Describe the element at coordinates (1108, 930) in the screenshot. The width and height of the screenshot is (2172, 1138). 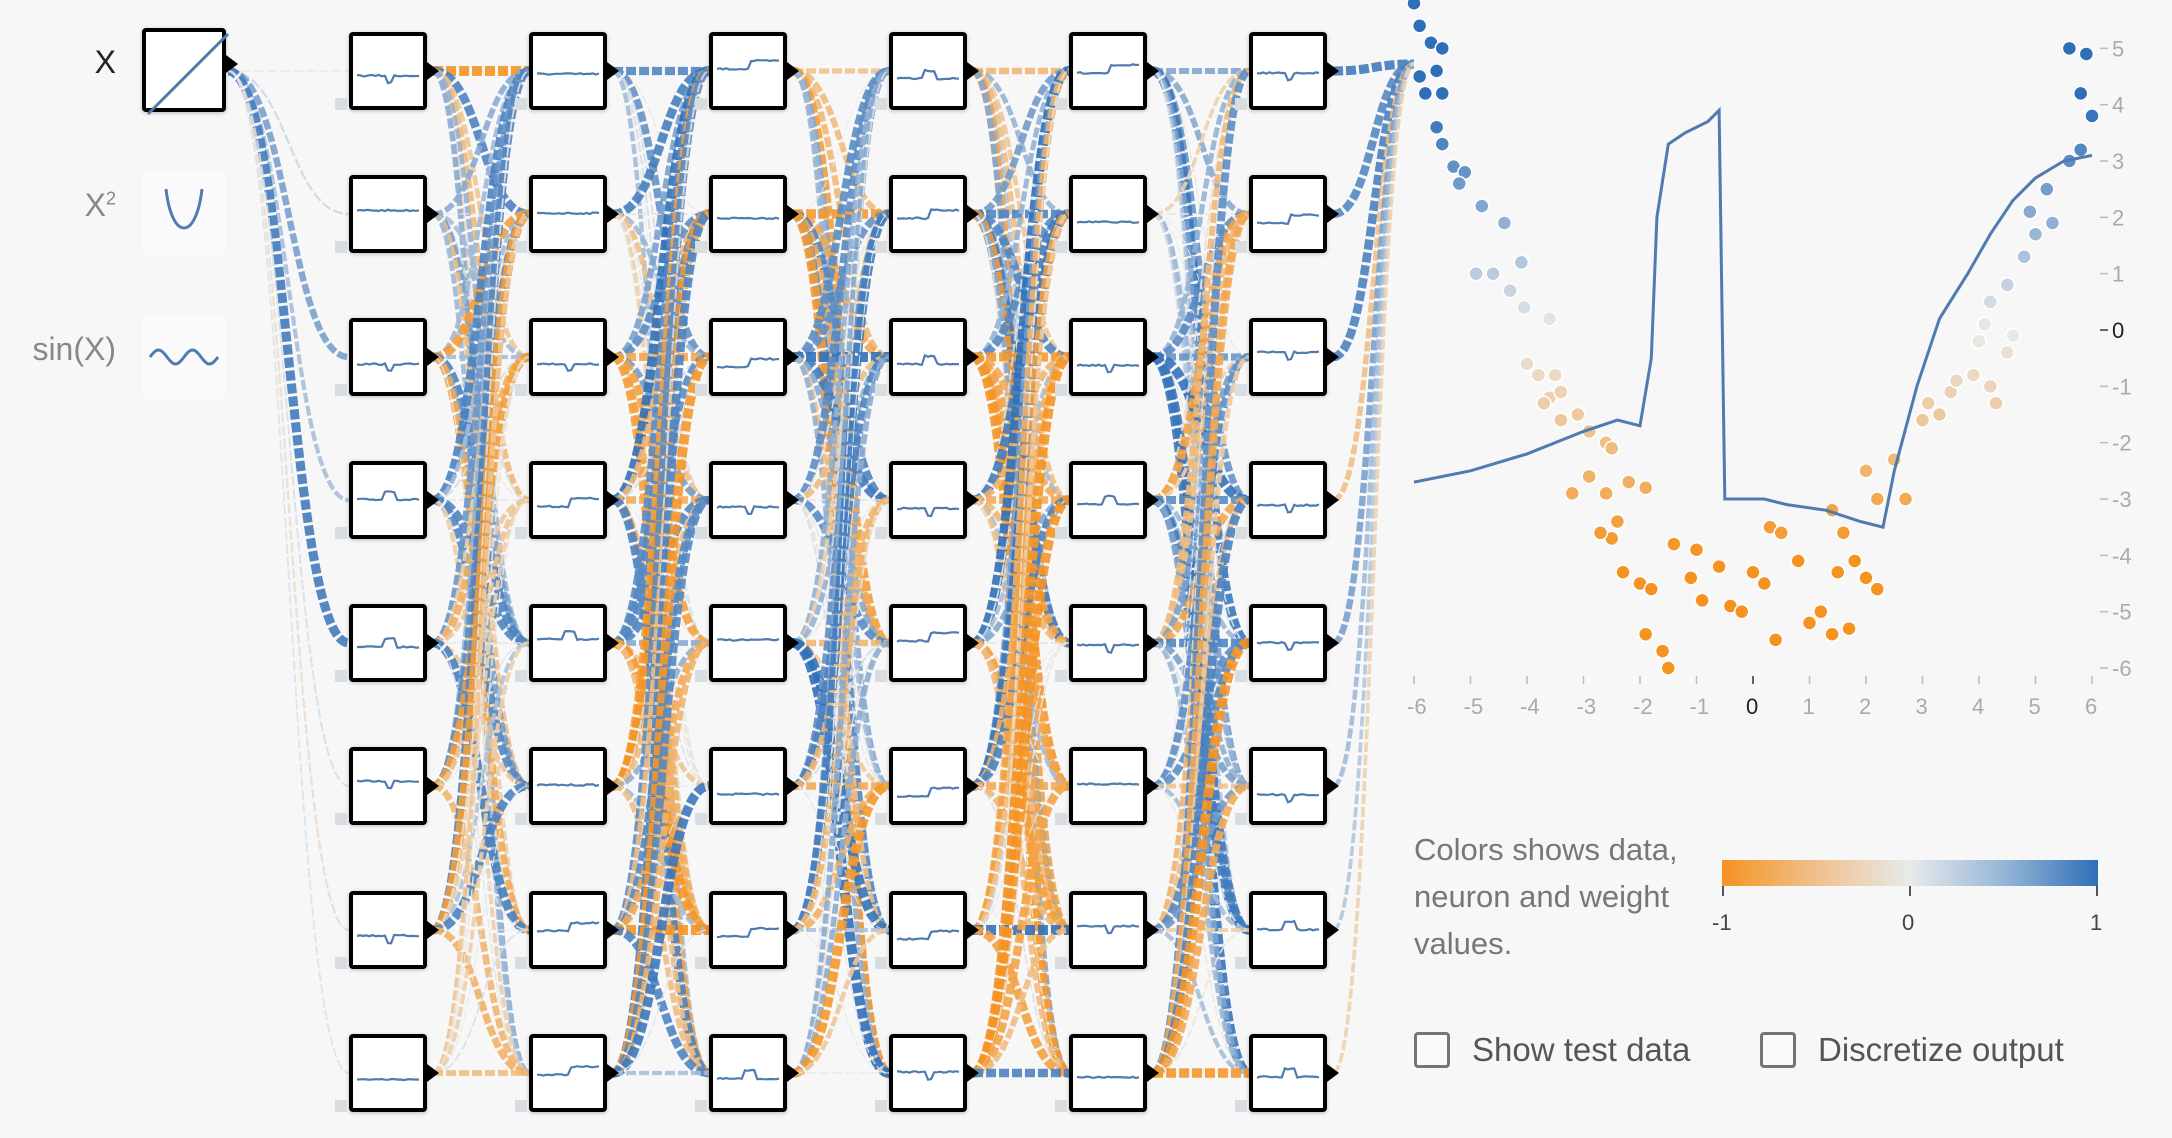
I see `neuron-l5-n7` at that location.